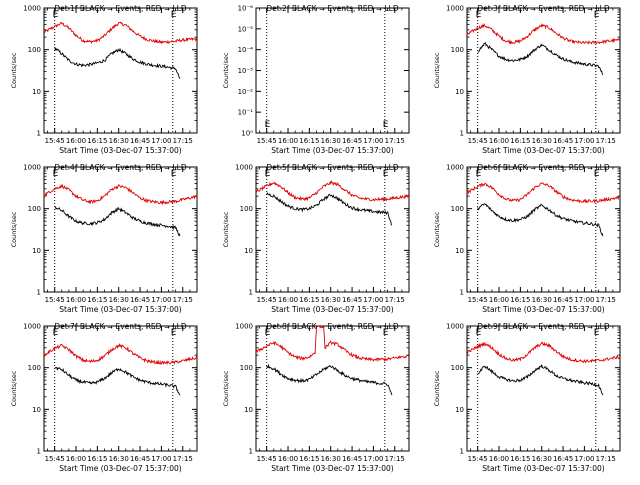 The width and height of the screenshot is (640, 485). What do you see at coordinates (246, 50) in the screenshot?
I see `y-tick-label: 10⁻⁴` at bounding box center [246, 50].